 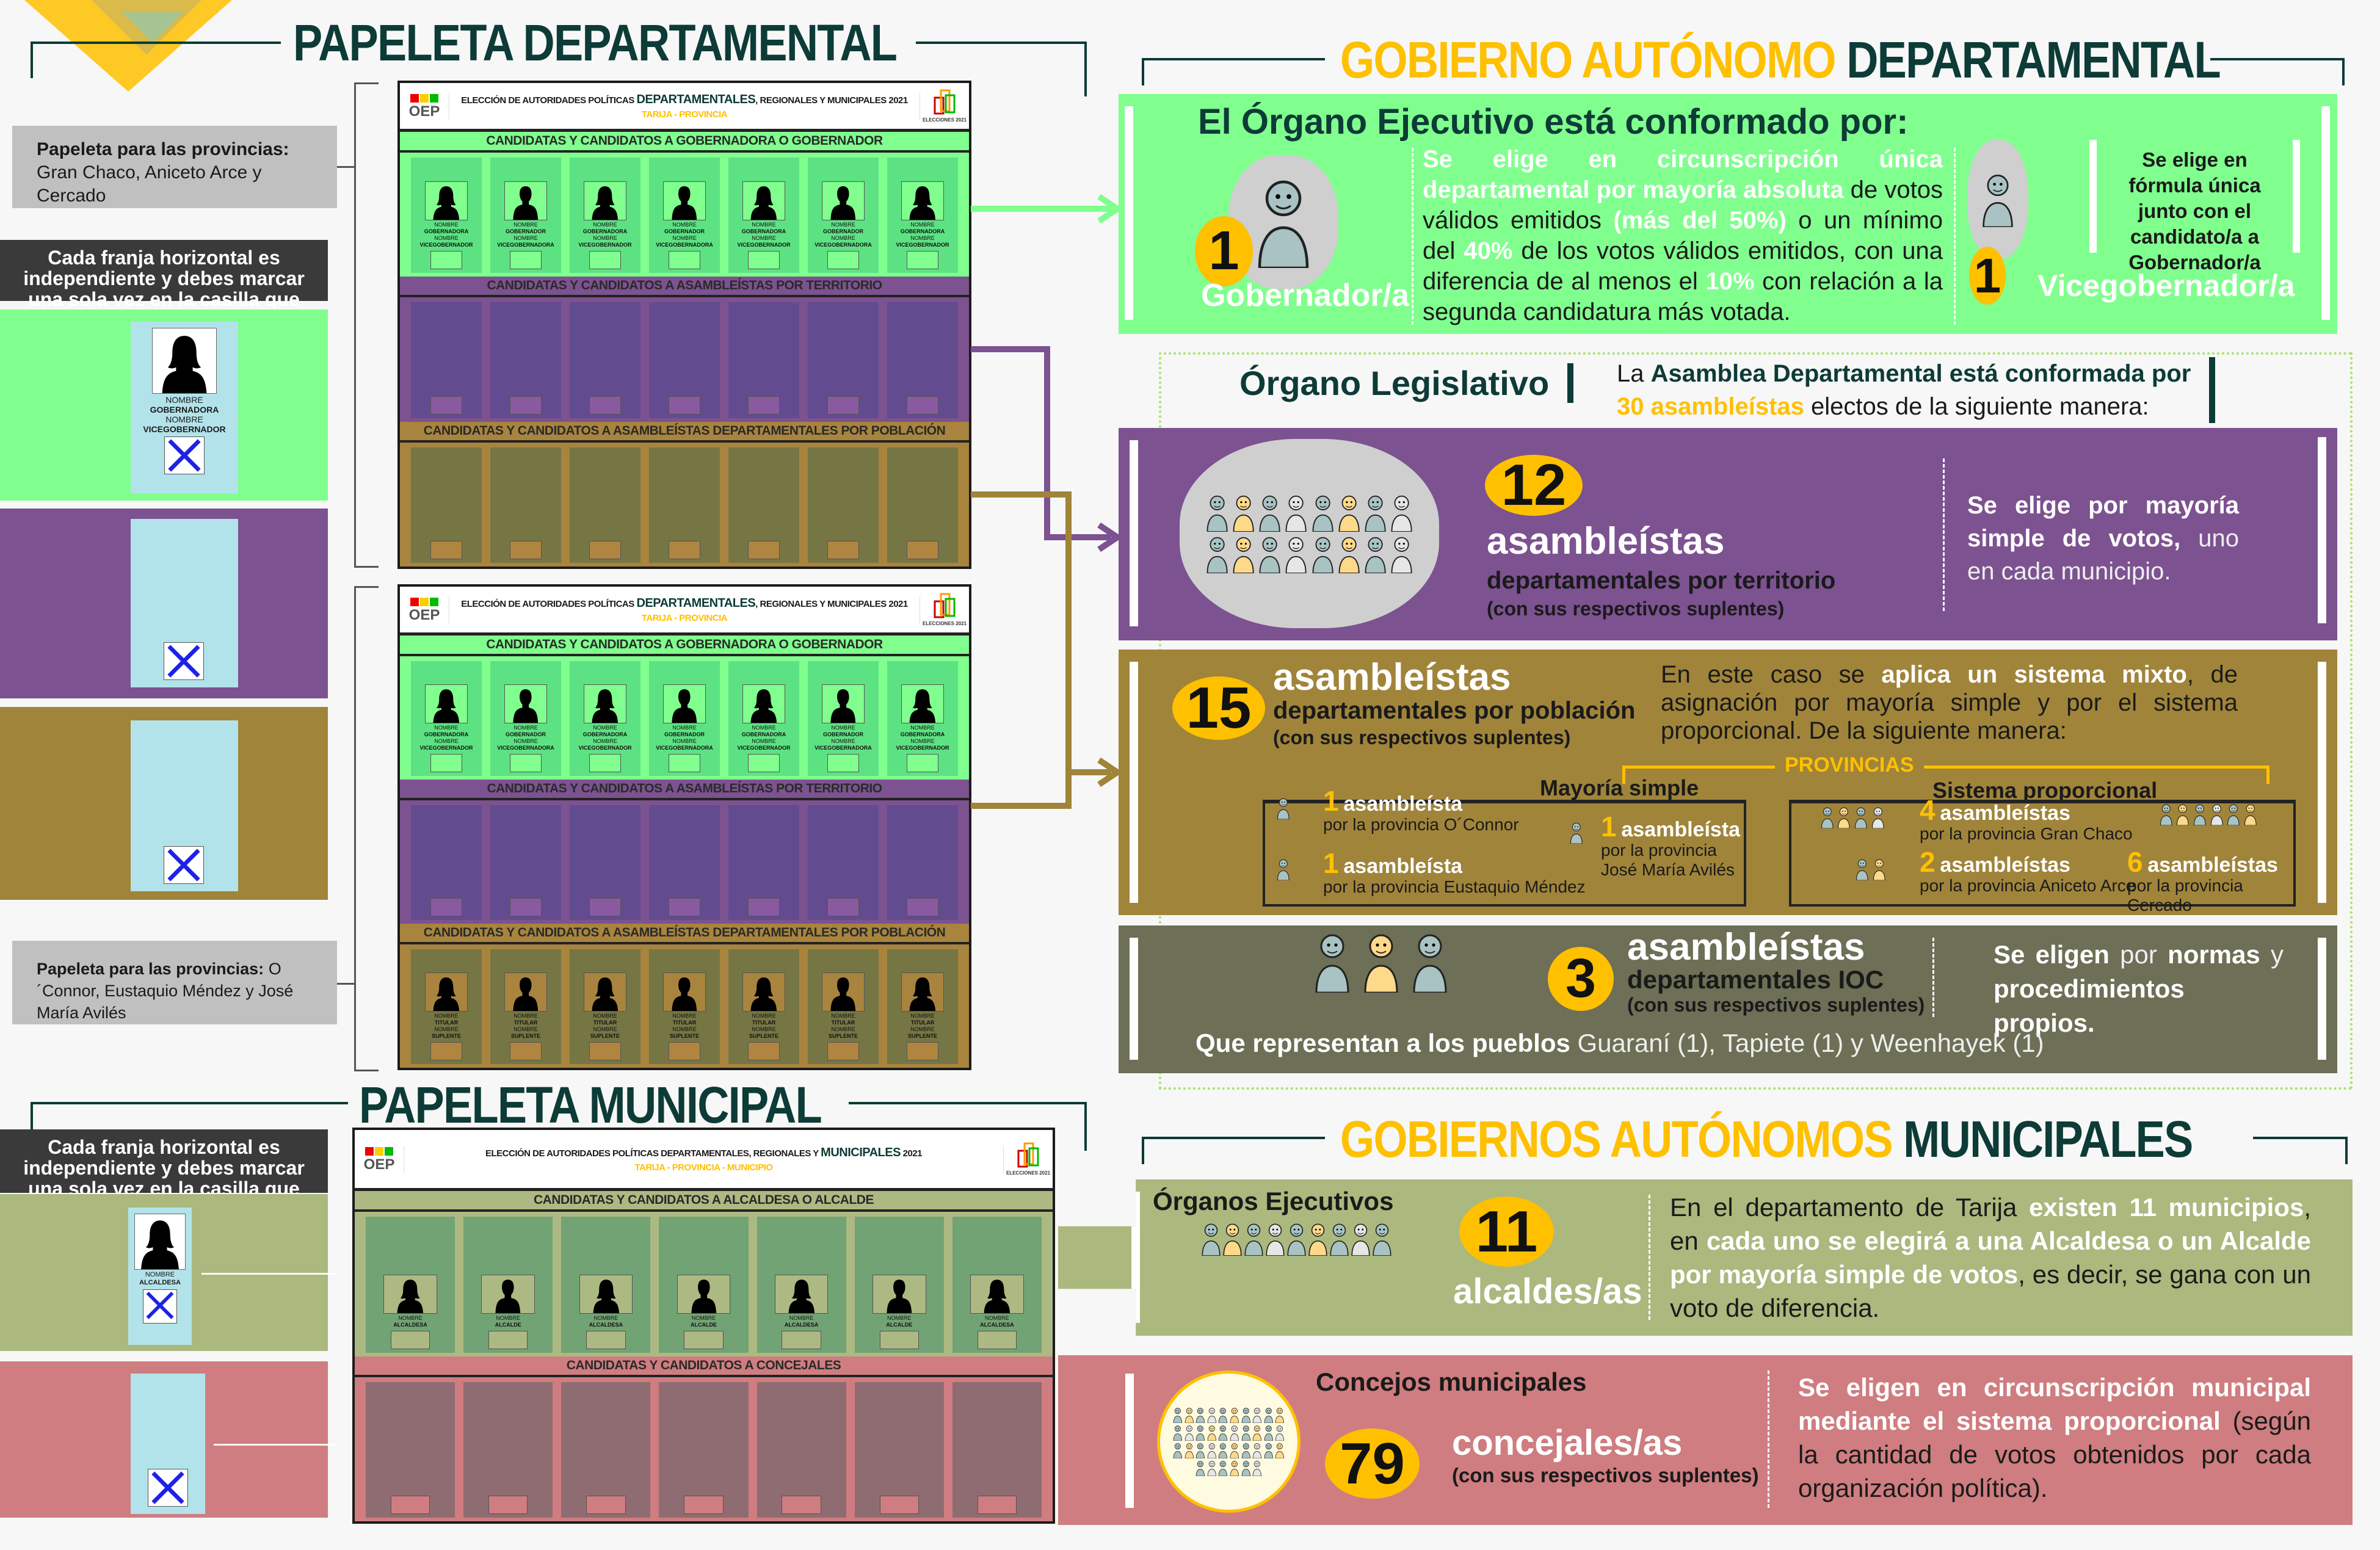 I want to click on text-segment: de votos válidos emitidos, so click(x=1683, y=205).